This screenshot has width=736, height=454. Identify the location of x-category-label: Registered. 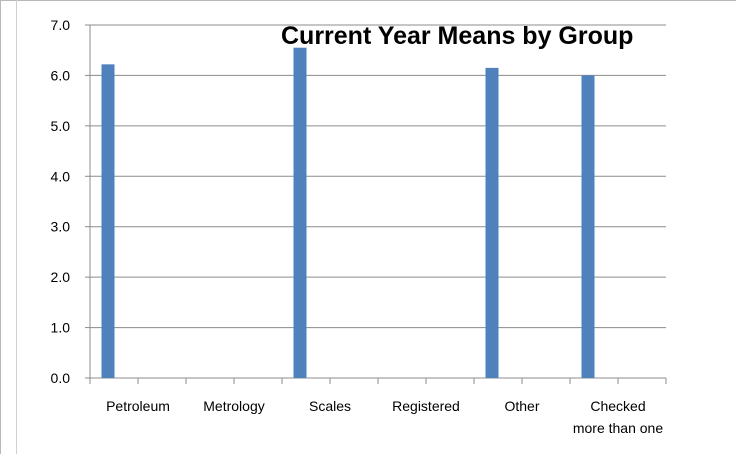
(426, 406).